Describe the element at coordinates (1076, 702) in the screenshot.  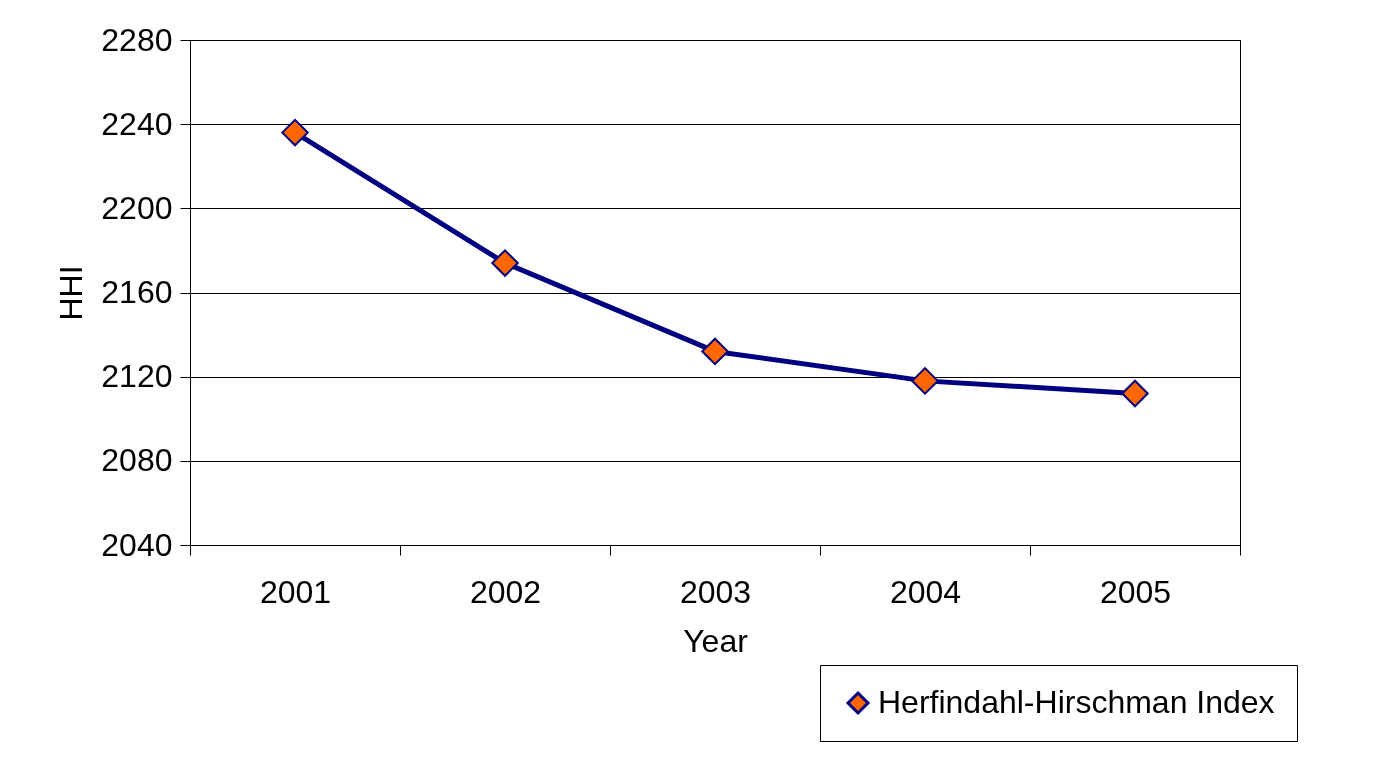
I see `legend-label: Herfindahl-Hirschman Index` at that location.